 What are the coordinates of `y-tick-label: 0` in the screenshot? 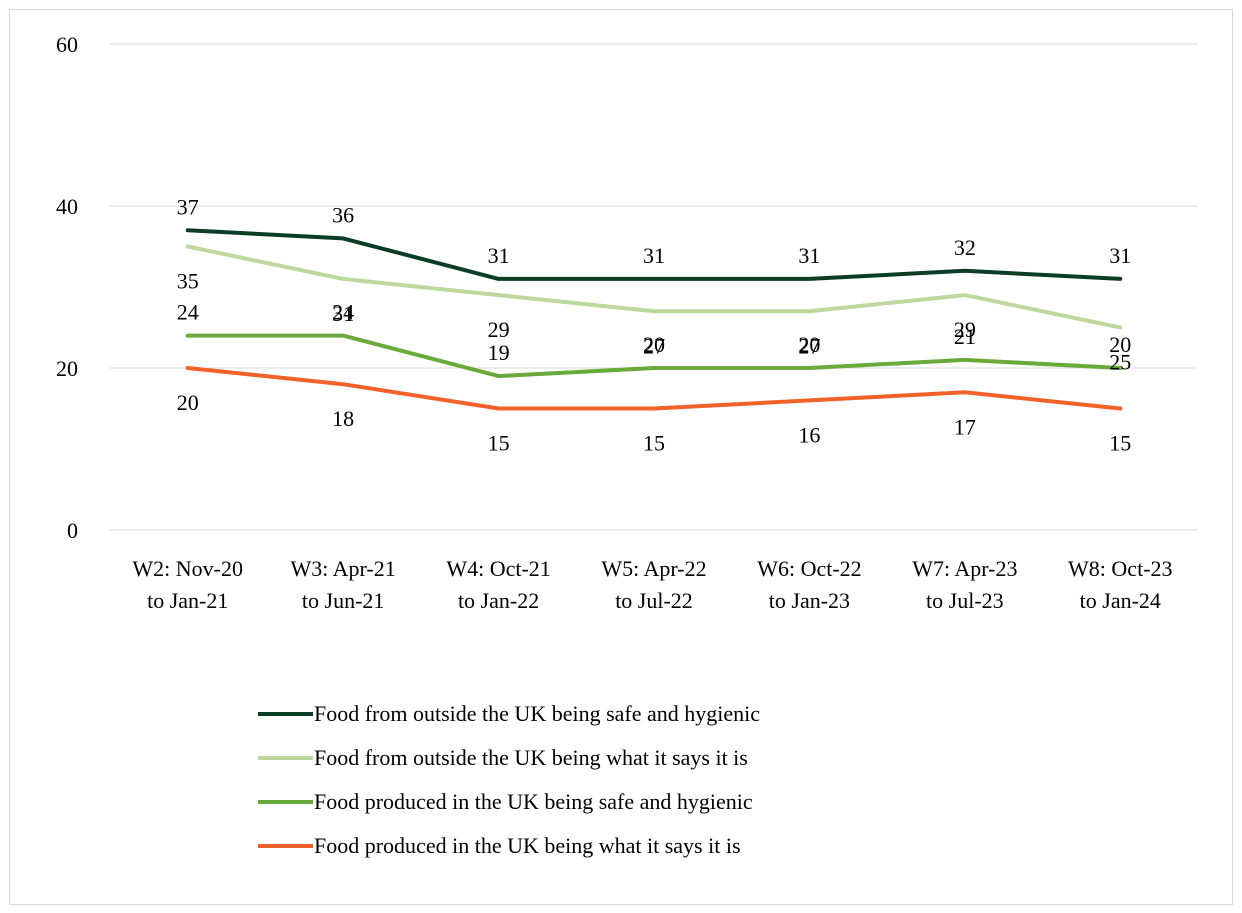 It's located at (72, 530).